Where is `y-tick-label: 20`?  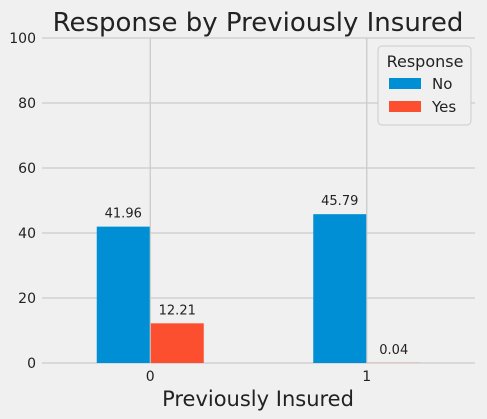
y-tick-label: 20 is located at coordinates (27, 299).